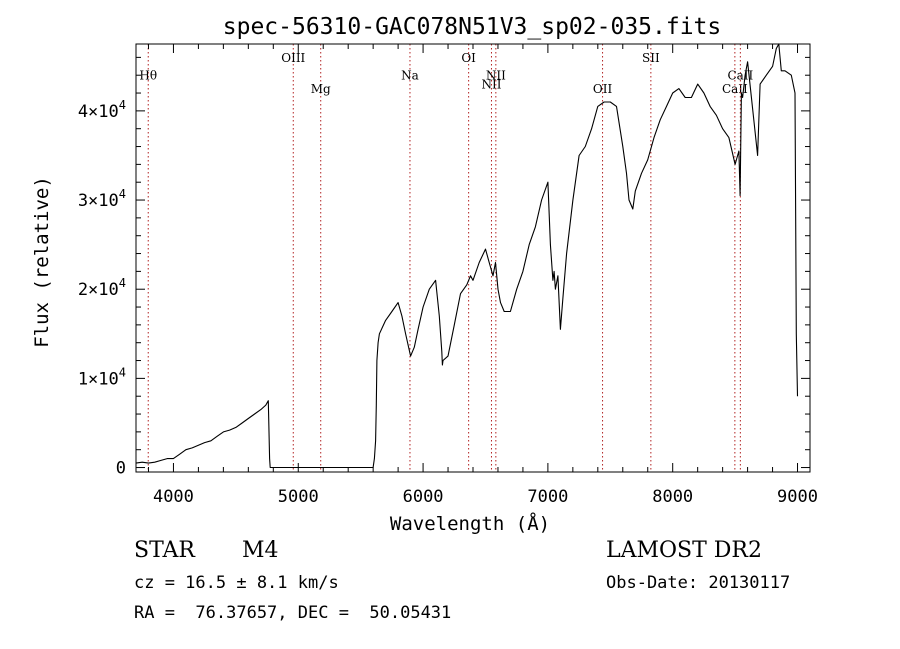 The image size is (900, 649). Describe the element at coordinates (468, 58) in the screenshot. I see `line-marker-label: OI` at that location.